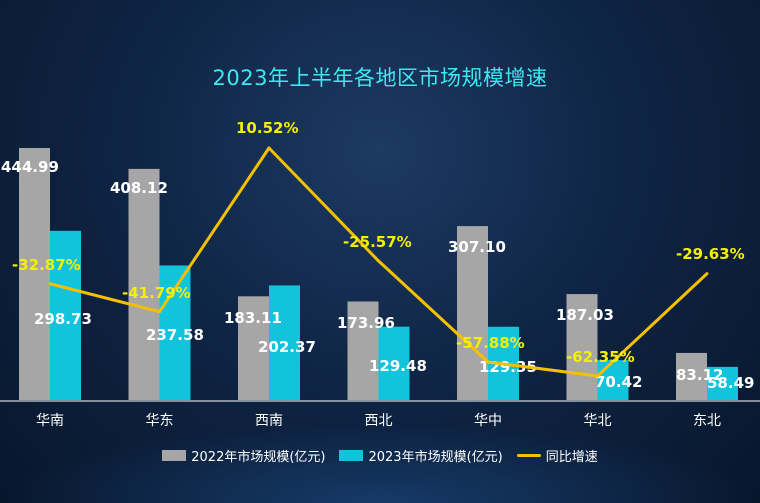  I want to click on growth-label-0: -32.87%, so click(46, 265).